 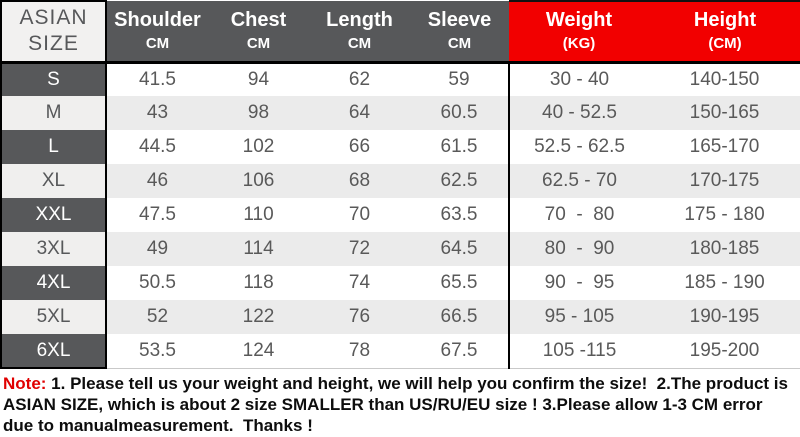 What do you see at coordinates (258, 316) in the screenshot?
I see `chest-cell: 122` at bounding box center [258, 316].